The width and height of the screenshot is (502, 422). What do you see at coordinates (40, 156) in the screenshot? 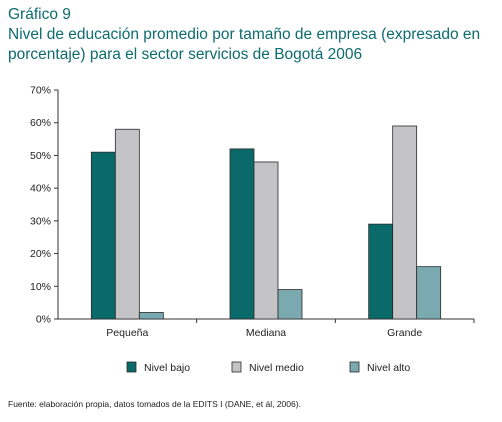
I see `y-tick-label: 50%` at bounding box center [40, 156].